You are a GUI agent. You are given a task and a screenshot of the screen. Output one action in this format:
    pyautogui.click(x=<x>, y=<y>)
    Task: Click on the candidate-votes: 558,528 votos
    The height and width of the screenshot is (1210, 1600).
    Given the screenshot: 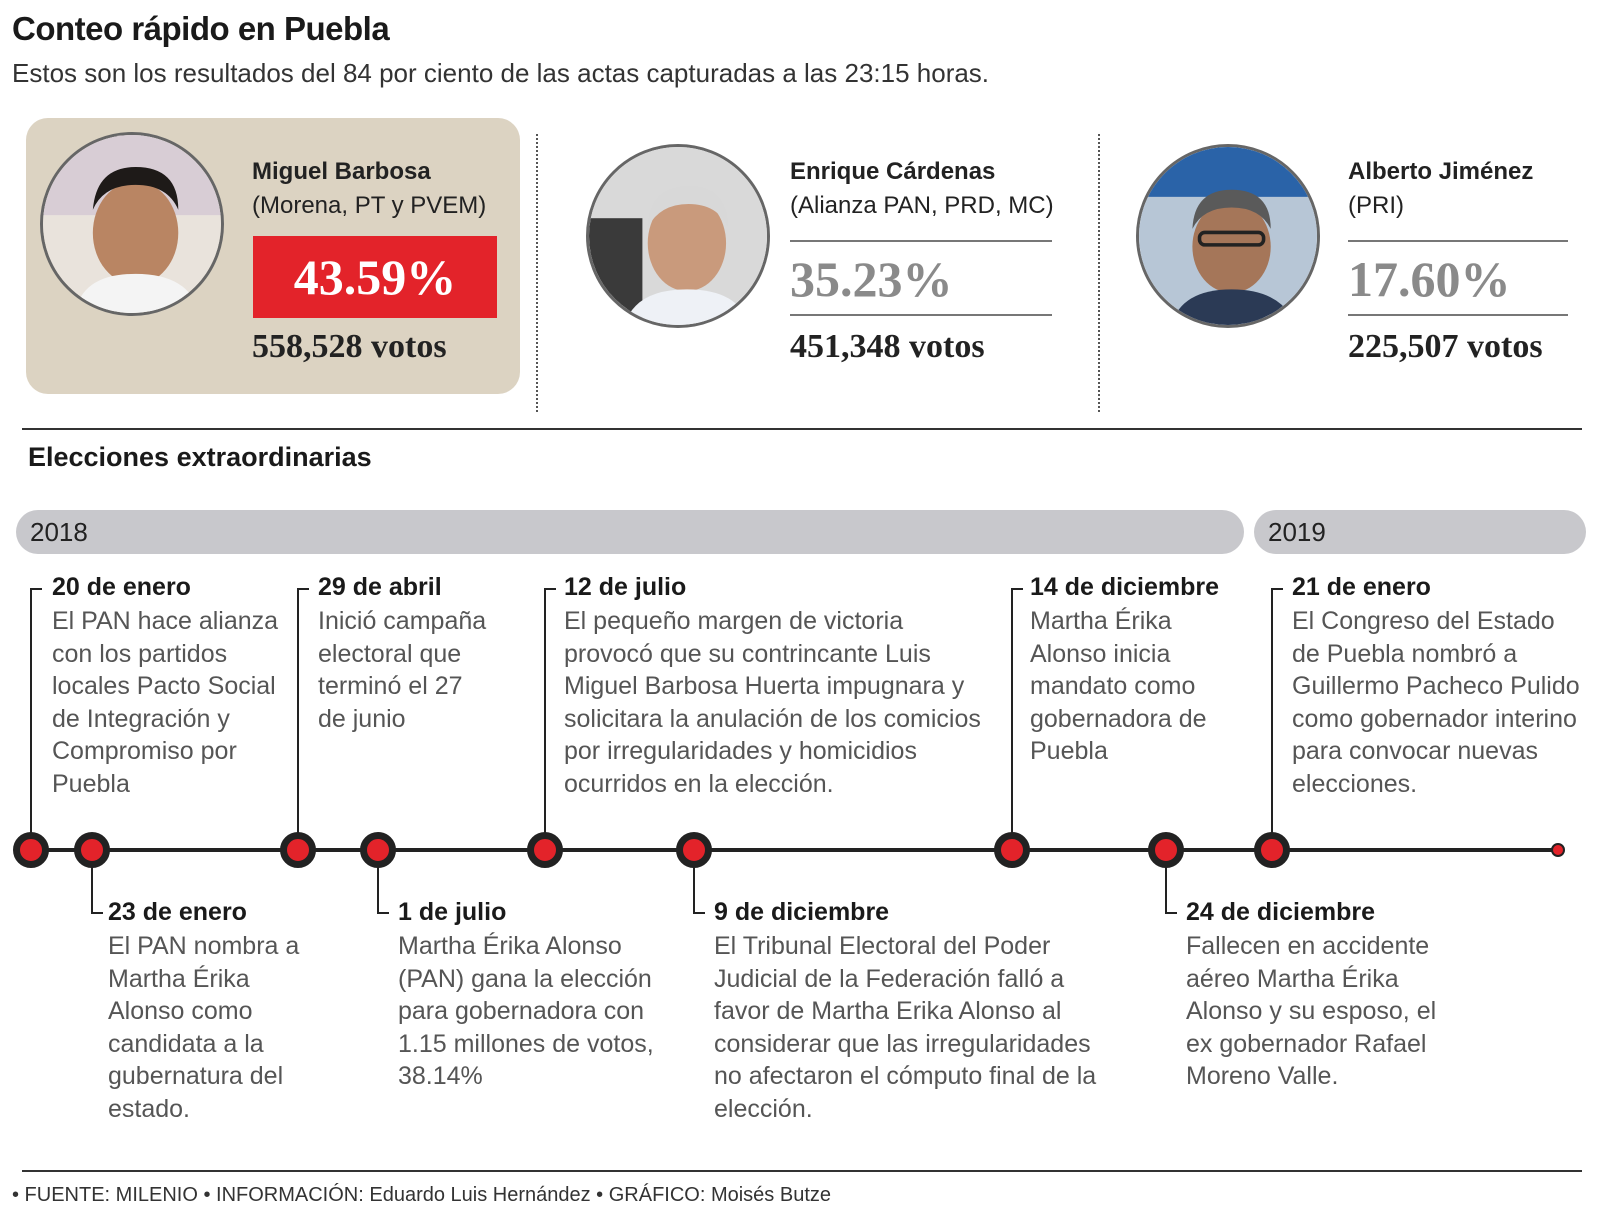 What is the action you would take?
    pyautogui.click(x=349, y=346)
    